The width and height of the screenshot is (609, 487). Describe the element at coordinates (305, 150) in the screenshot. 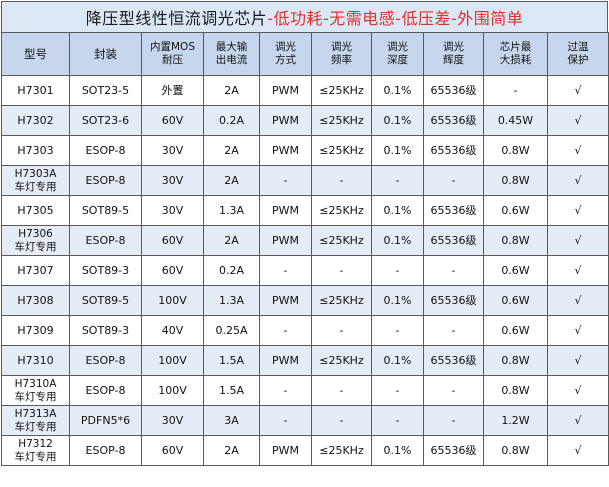

I see `table-row: H7303 ESOP-8 30V 2A PWM ≤25KHz 0.1% 65536级 0.8W √` at that location.